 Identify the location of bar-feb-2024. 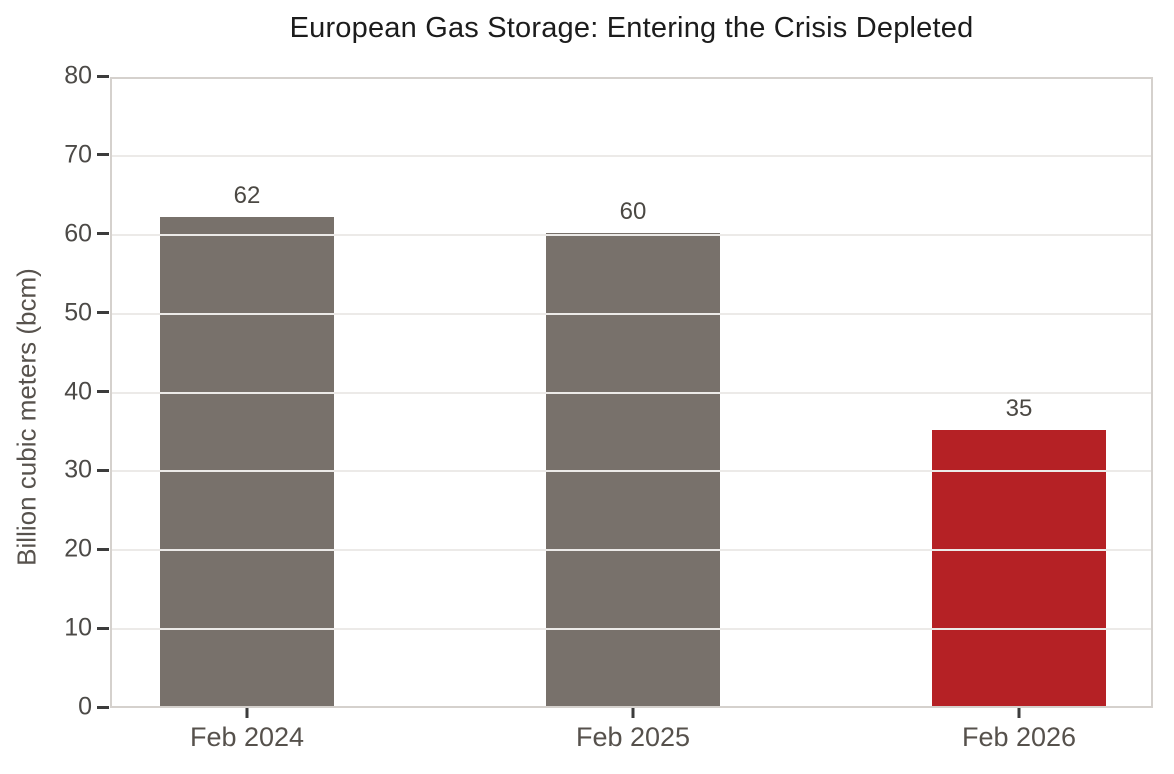
(247, 461).